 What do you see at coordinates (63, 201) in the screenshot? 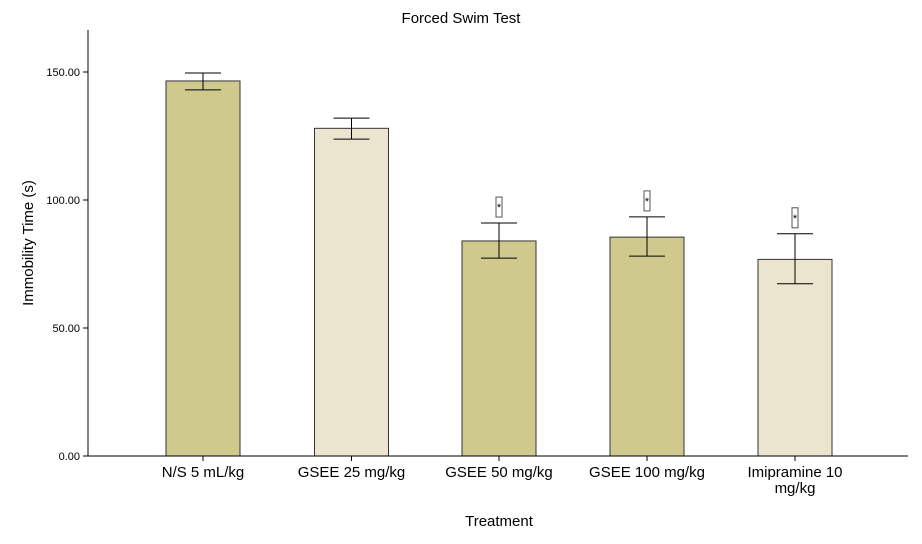
I see `y-tick-label: 100.00` at bounding box center [63, 201].